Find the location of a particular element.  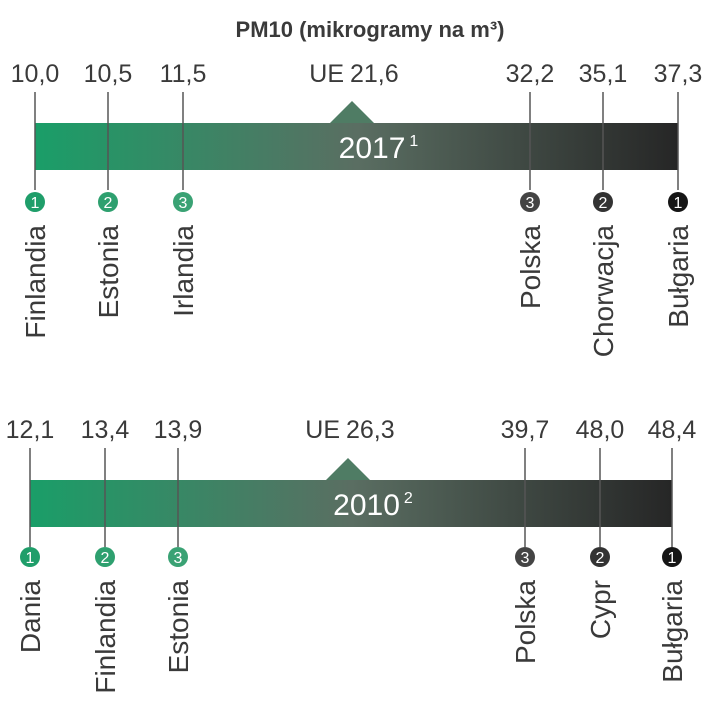

value: 48,4 is located at coordinates (672, 430).